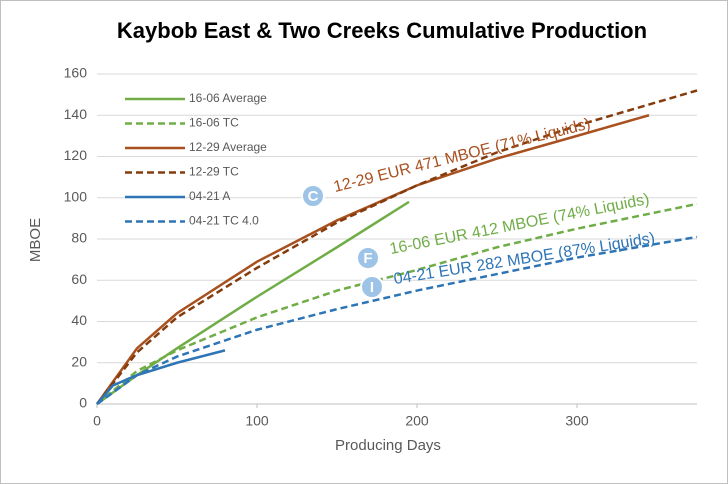  What do you see at coordinates (76, 196) in the screenshot?
I see `y-tick-label: 100` at bounding box center [76, 196].